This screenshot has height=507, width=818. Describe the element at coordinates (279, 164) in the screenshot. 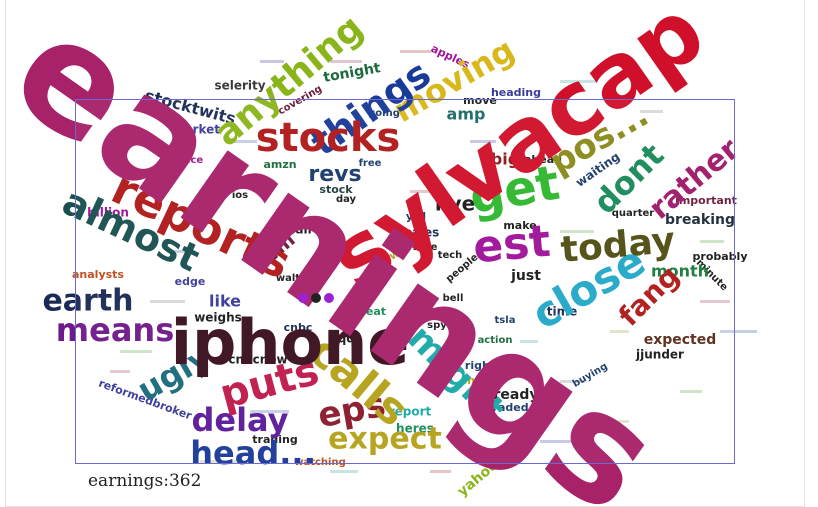

I see `word-amzn: amzn` at that location.